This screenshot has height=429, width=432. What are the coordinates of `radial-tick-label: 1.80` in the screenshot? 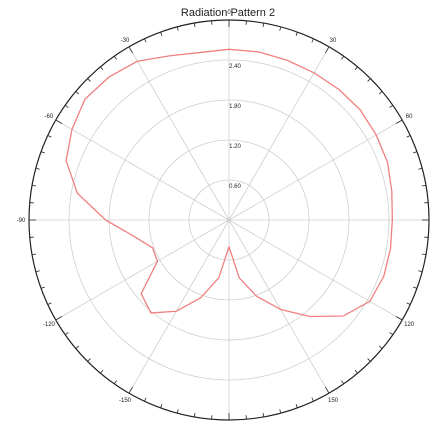 It's located at (235, 107).